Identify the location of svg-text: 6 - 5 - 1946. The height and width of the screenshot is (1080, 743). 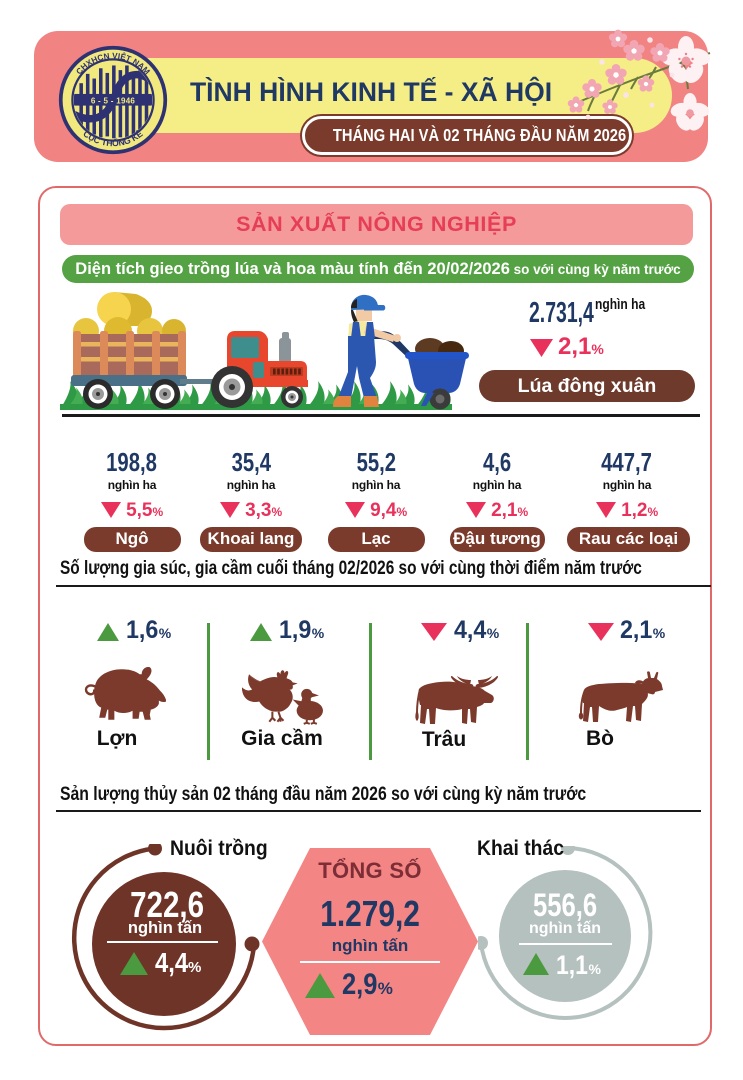
(113, 100).